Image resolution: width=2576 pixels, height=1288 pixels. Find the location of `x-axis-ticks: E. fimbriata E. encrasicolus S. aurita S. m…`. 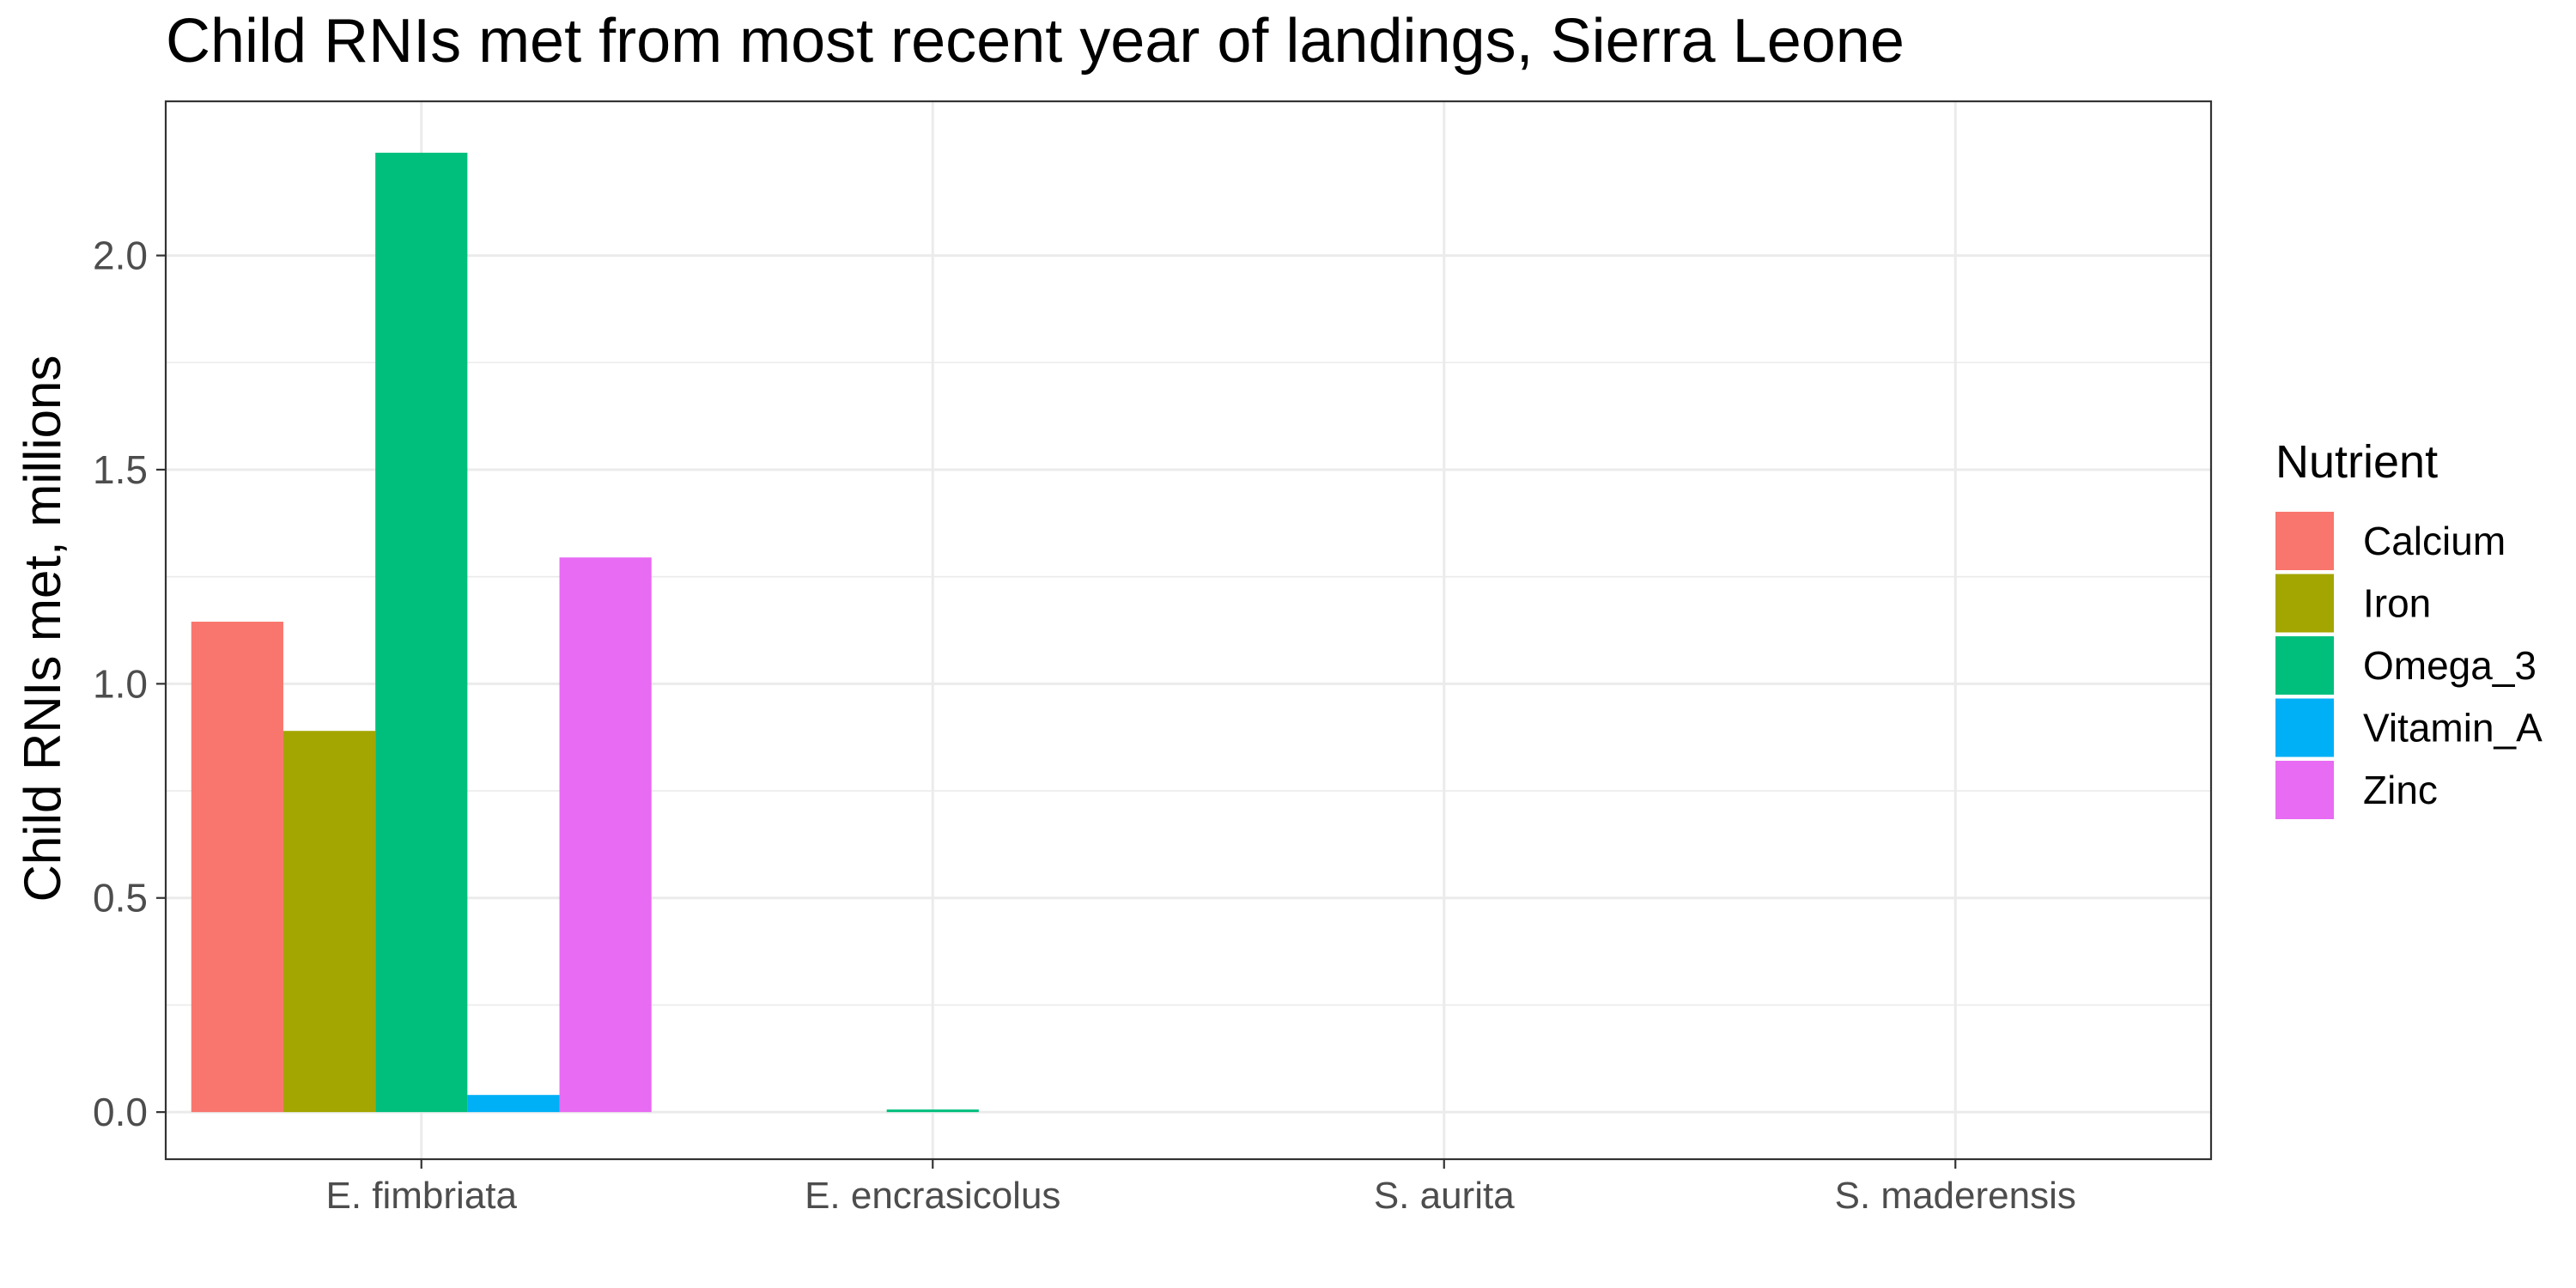

x-axis-ticks: E. fimbriata E. encrasicolus S. aurita S. m… is located at coordinates (1200, 1188).